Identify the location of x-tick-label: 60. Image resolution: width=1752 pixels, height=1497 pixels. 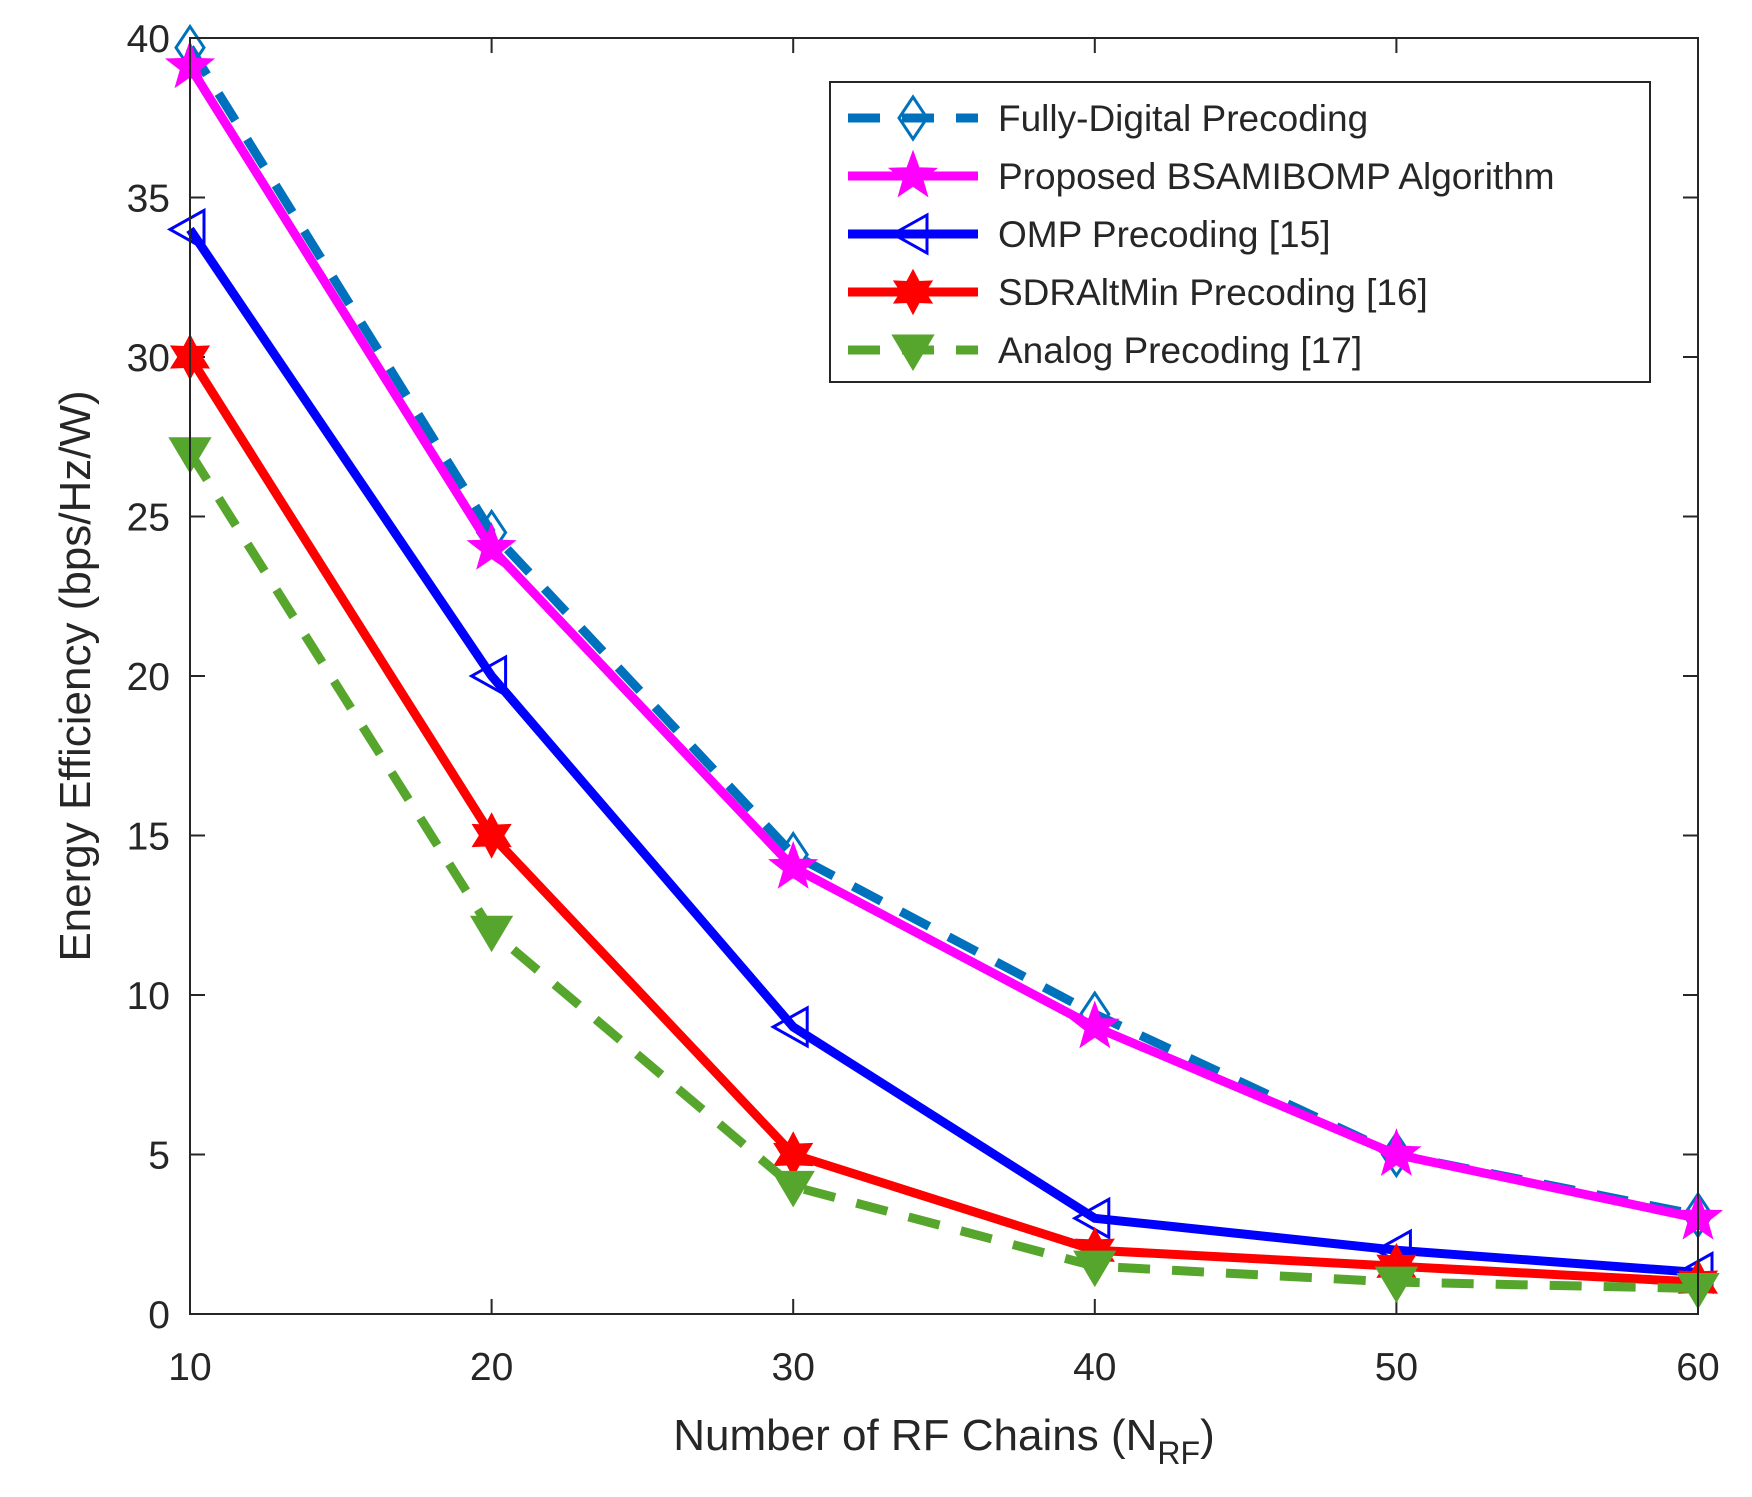
(1697, 1367).